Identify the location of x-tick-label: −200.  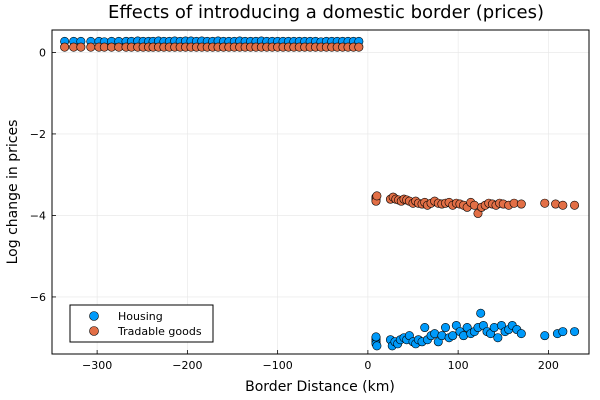
(187, 365).